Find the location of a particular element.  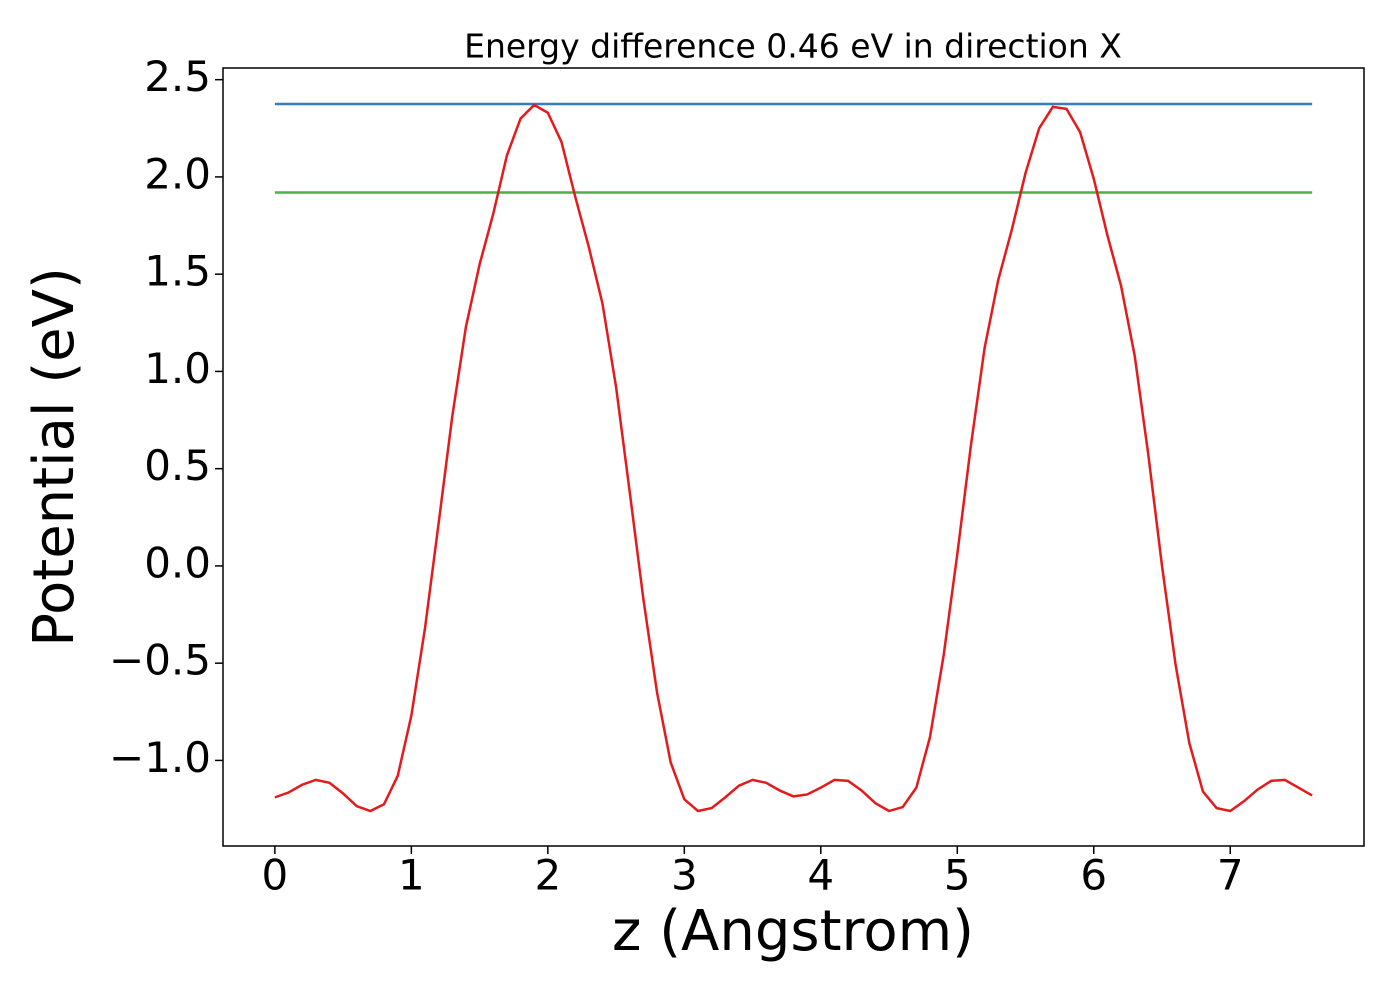

y-tick-label: 1.5 is located at coordinates (177, 271).